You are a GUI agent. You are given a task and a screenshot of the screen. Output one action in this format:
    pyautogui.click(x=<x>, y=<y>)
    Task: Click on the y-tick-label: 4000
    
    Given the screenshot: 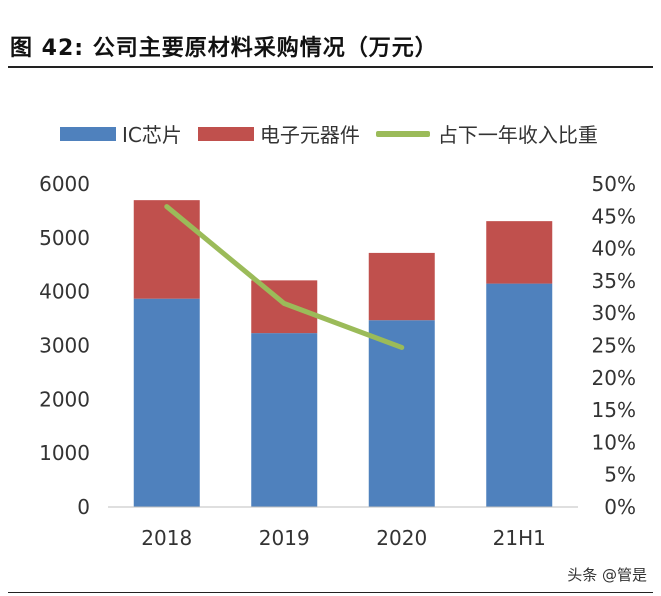 What is the action you would take?
    pyautogui.click(x=64, y=292)
    